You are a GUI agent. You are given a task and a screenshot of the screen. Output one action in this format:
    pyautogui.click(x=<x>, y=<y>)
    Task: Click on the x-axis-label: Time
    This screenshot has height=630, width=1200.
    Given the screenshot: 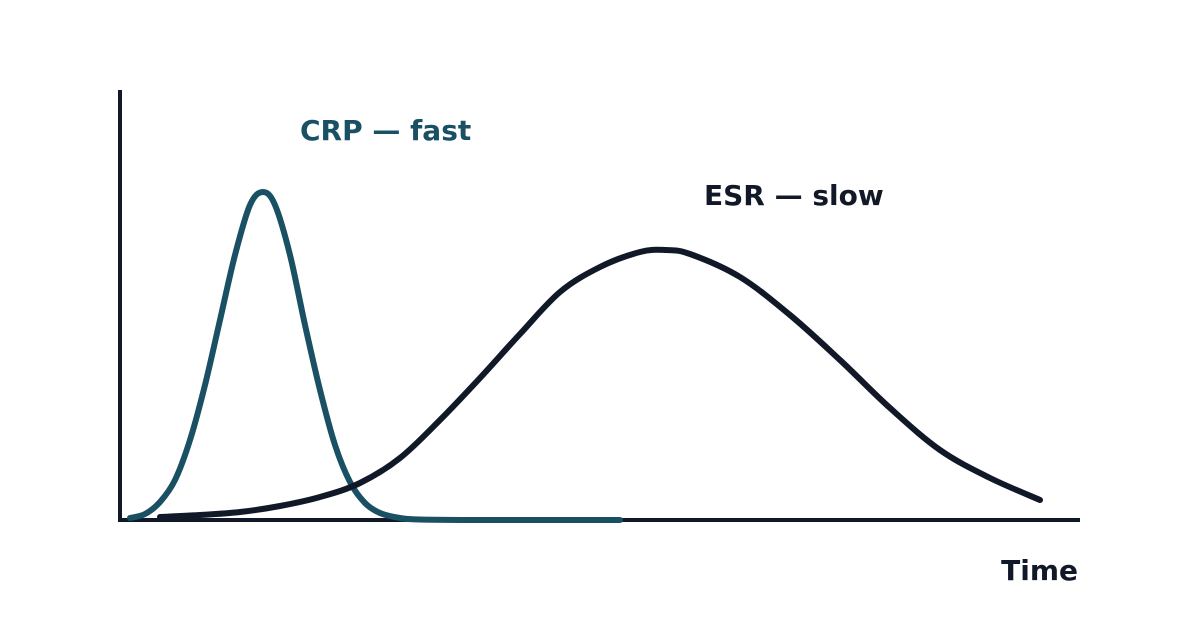 What is the action you would take?
    pyautogui.click(x=1039, y=570)
    